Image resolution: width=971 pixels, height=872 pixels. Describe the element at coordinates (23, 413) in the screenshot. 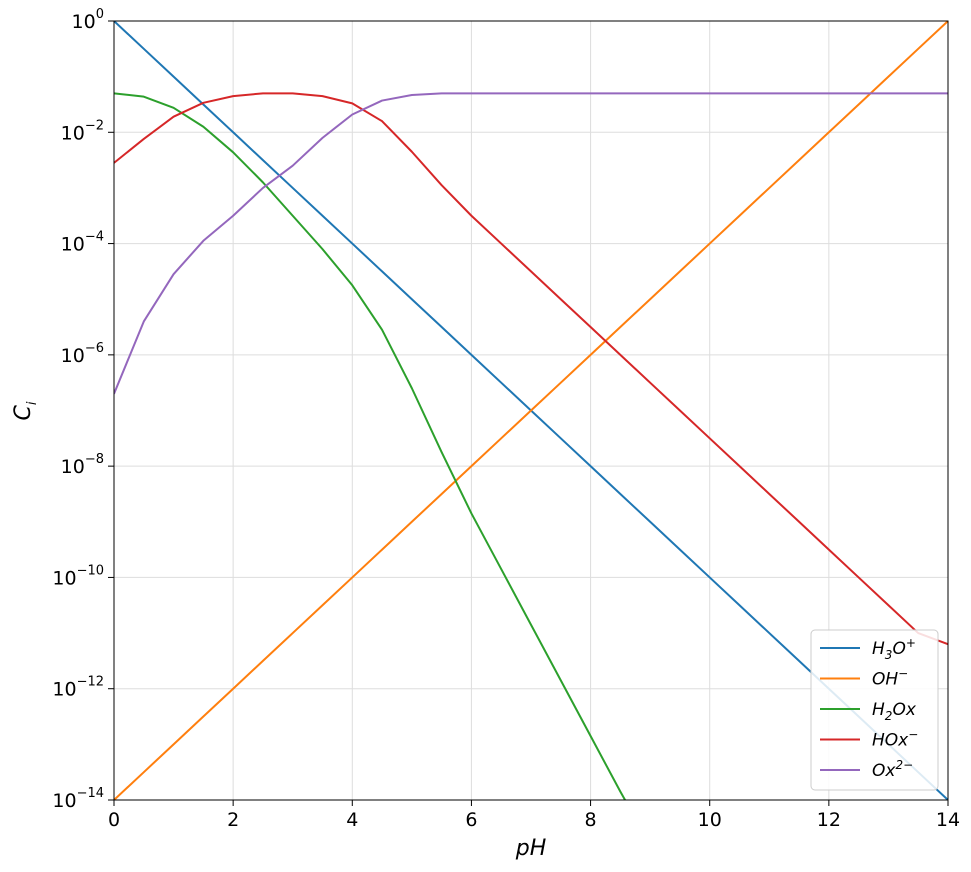

I see `y-axis-label-main: C` at that location.